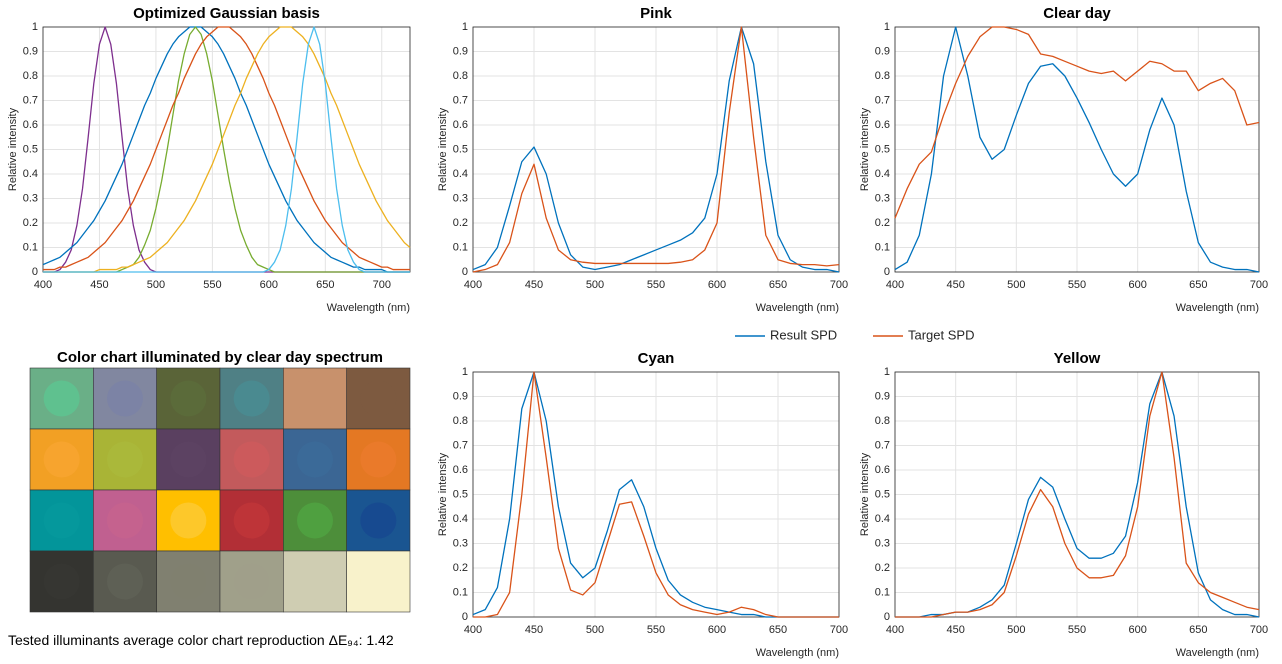  What do you see at coordinates (379, 640) in the screenshot?
I see `footer-value: 1.42` at bounding box center [379, 640].